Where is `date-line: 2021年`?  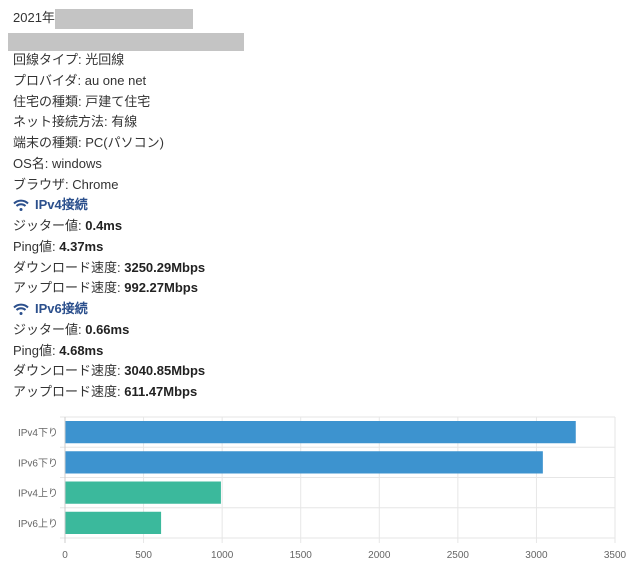 date-line: 2021年 is located at coordinates (103, 18).